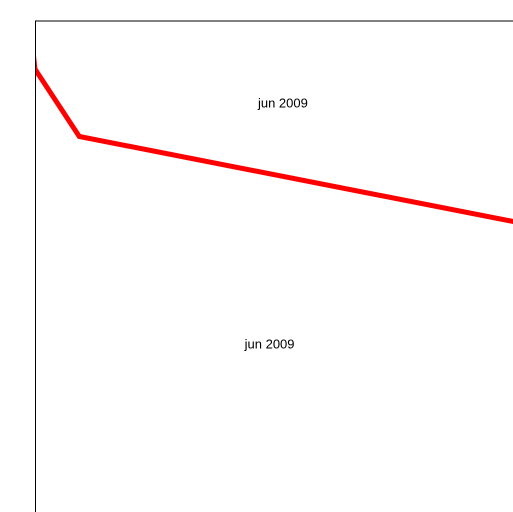 The height and width of the screenshot is (512, 513). What do you see at coordinates (282, 103) in the screenshot?
I see `annotation-label-0: jun 2009` at bounding box center [282, 103].